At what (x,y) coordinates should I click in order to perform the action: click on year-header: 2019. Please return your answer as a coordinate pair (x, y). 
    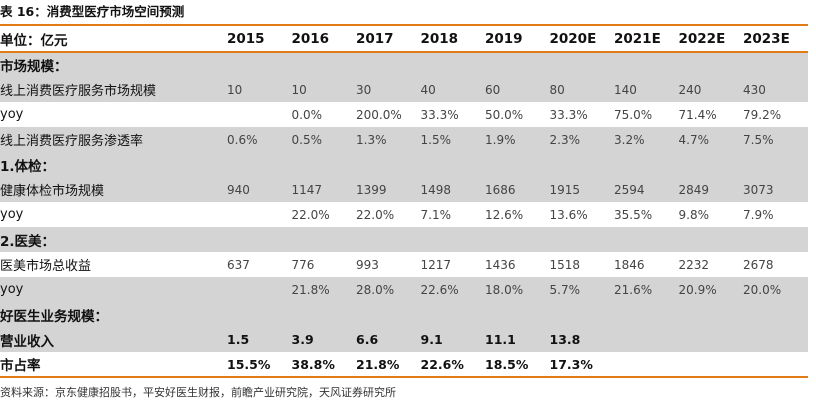
    Looking at the image, I should click on (504, 38).